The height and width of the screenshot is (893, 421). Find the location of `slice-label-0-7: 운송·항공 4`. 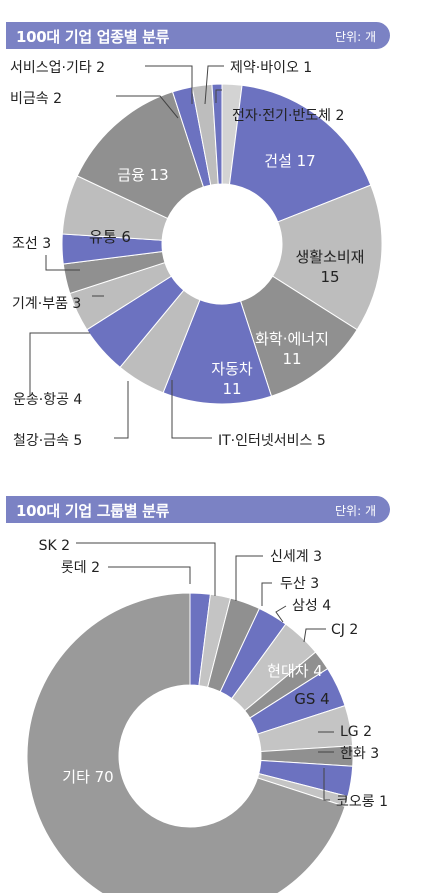

slice-label-0-7: 운송·항공 4 is located at coordinates (47, 400).